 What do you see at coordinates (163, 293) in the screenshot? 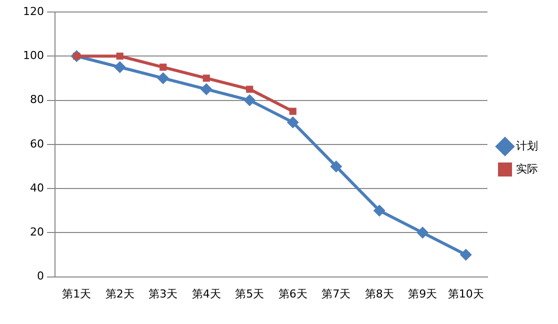
I see `x-tick-label: 第3天` at bounding box center [163, 293].